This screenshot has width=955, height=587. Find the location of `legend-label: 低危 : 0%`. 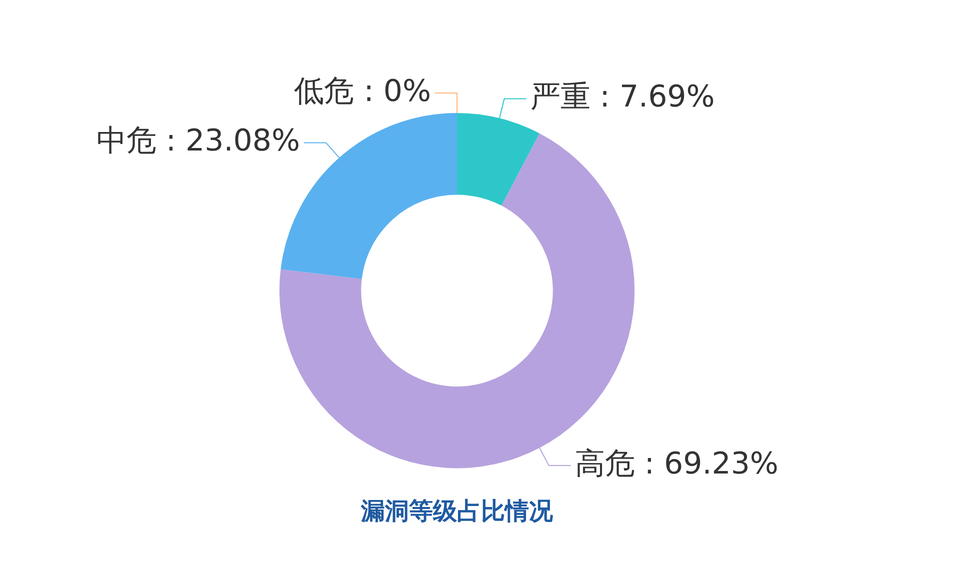

legend-label: 低危 : 0% is located at coordinates (362, 91).